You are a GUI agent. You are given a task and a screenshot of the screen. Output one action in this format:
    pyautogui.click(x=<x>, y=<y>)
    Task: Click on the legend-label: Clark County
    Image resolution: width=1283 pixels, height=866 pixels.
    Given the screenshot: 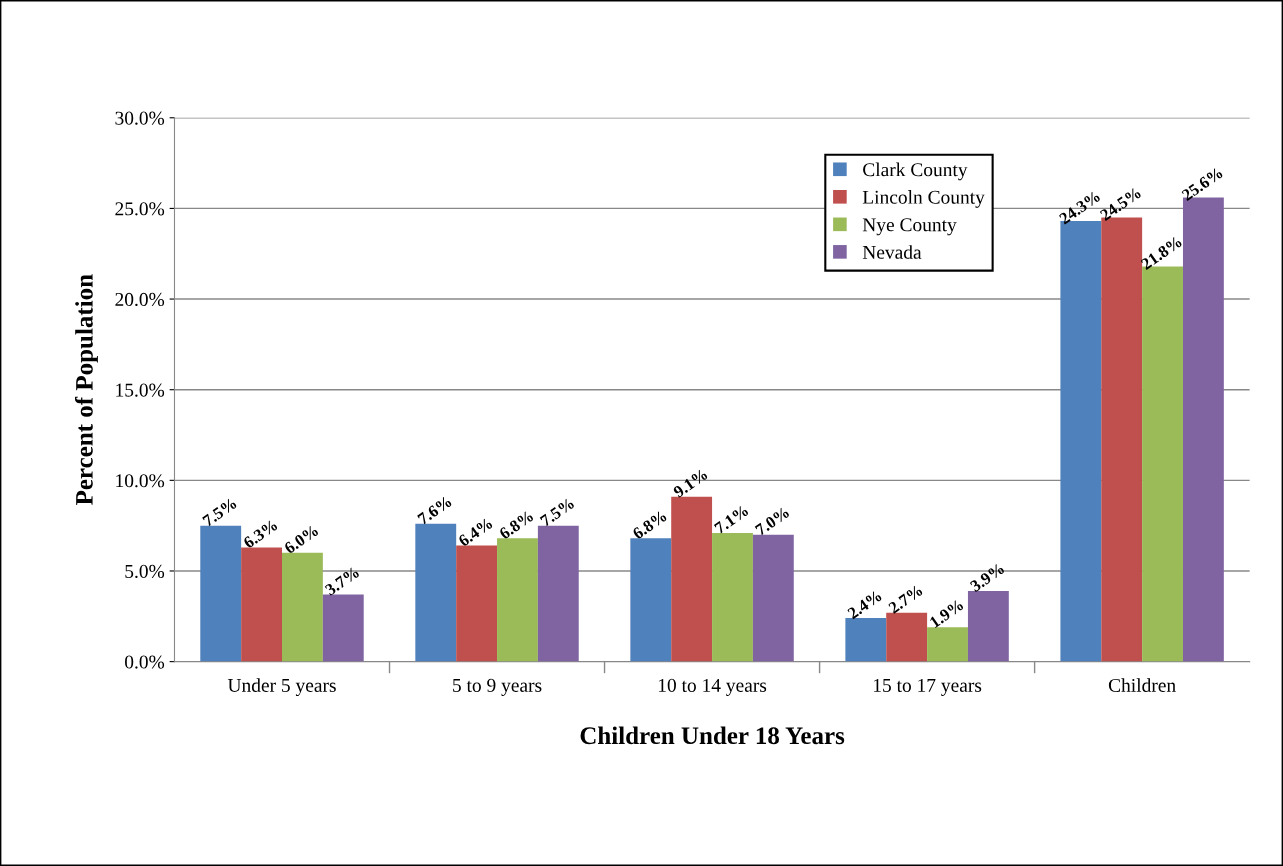 What is the action you would take?
    pyautogui.click(x=915, y=171)
    